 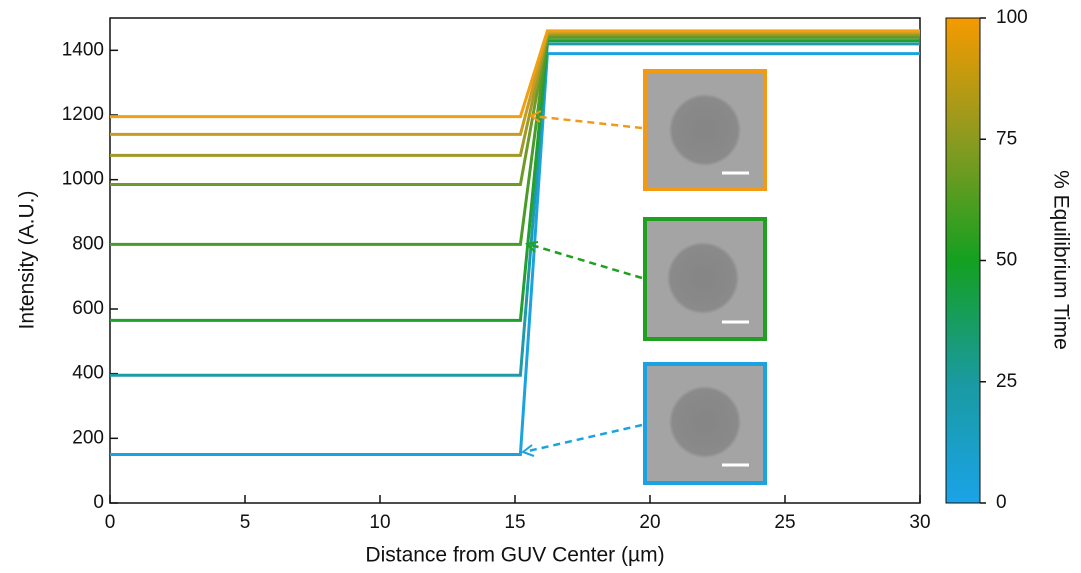 What do you see at coordinates (1001, 502) in the screenshot?
I see `colorbar-tick-label: 0` at bounding box center [1001, 502].